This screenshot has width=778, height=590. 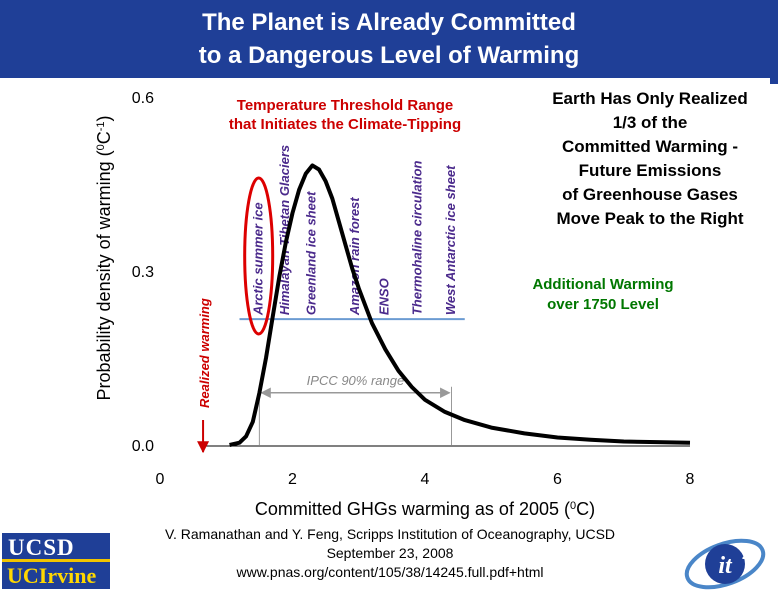 What do you see at coordinates (650, 122) in the screenshot?
I see `earth-note-line-2: 1/3 of the` at bounding box center [650, 122].